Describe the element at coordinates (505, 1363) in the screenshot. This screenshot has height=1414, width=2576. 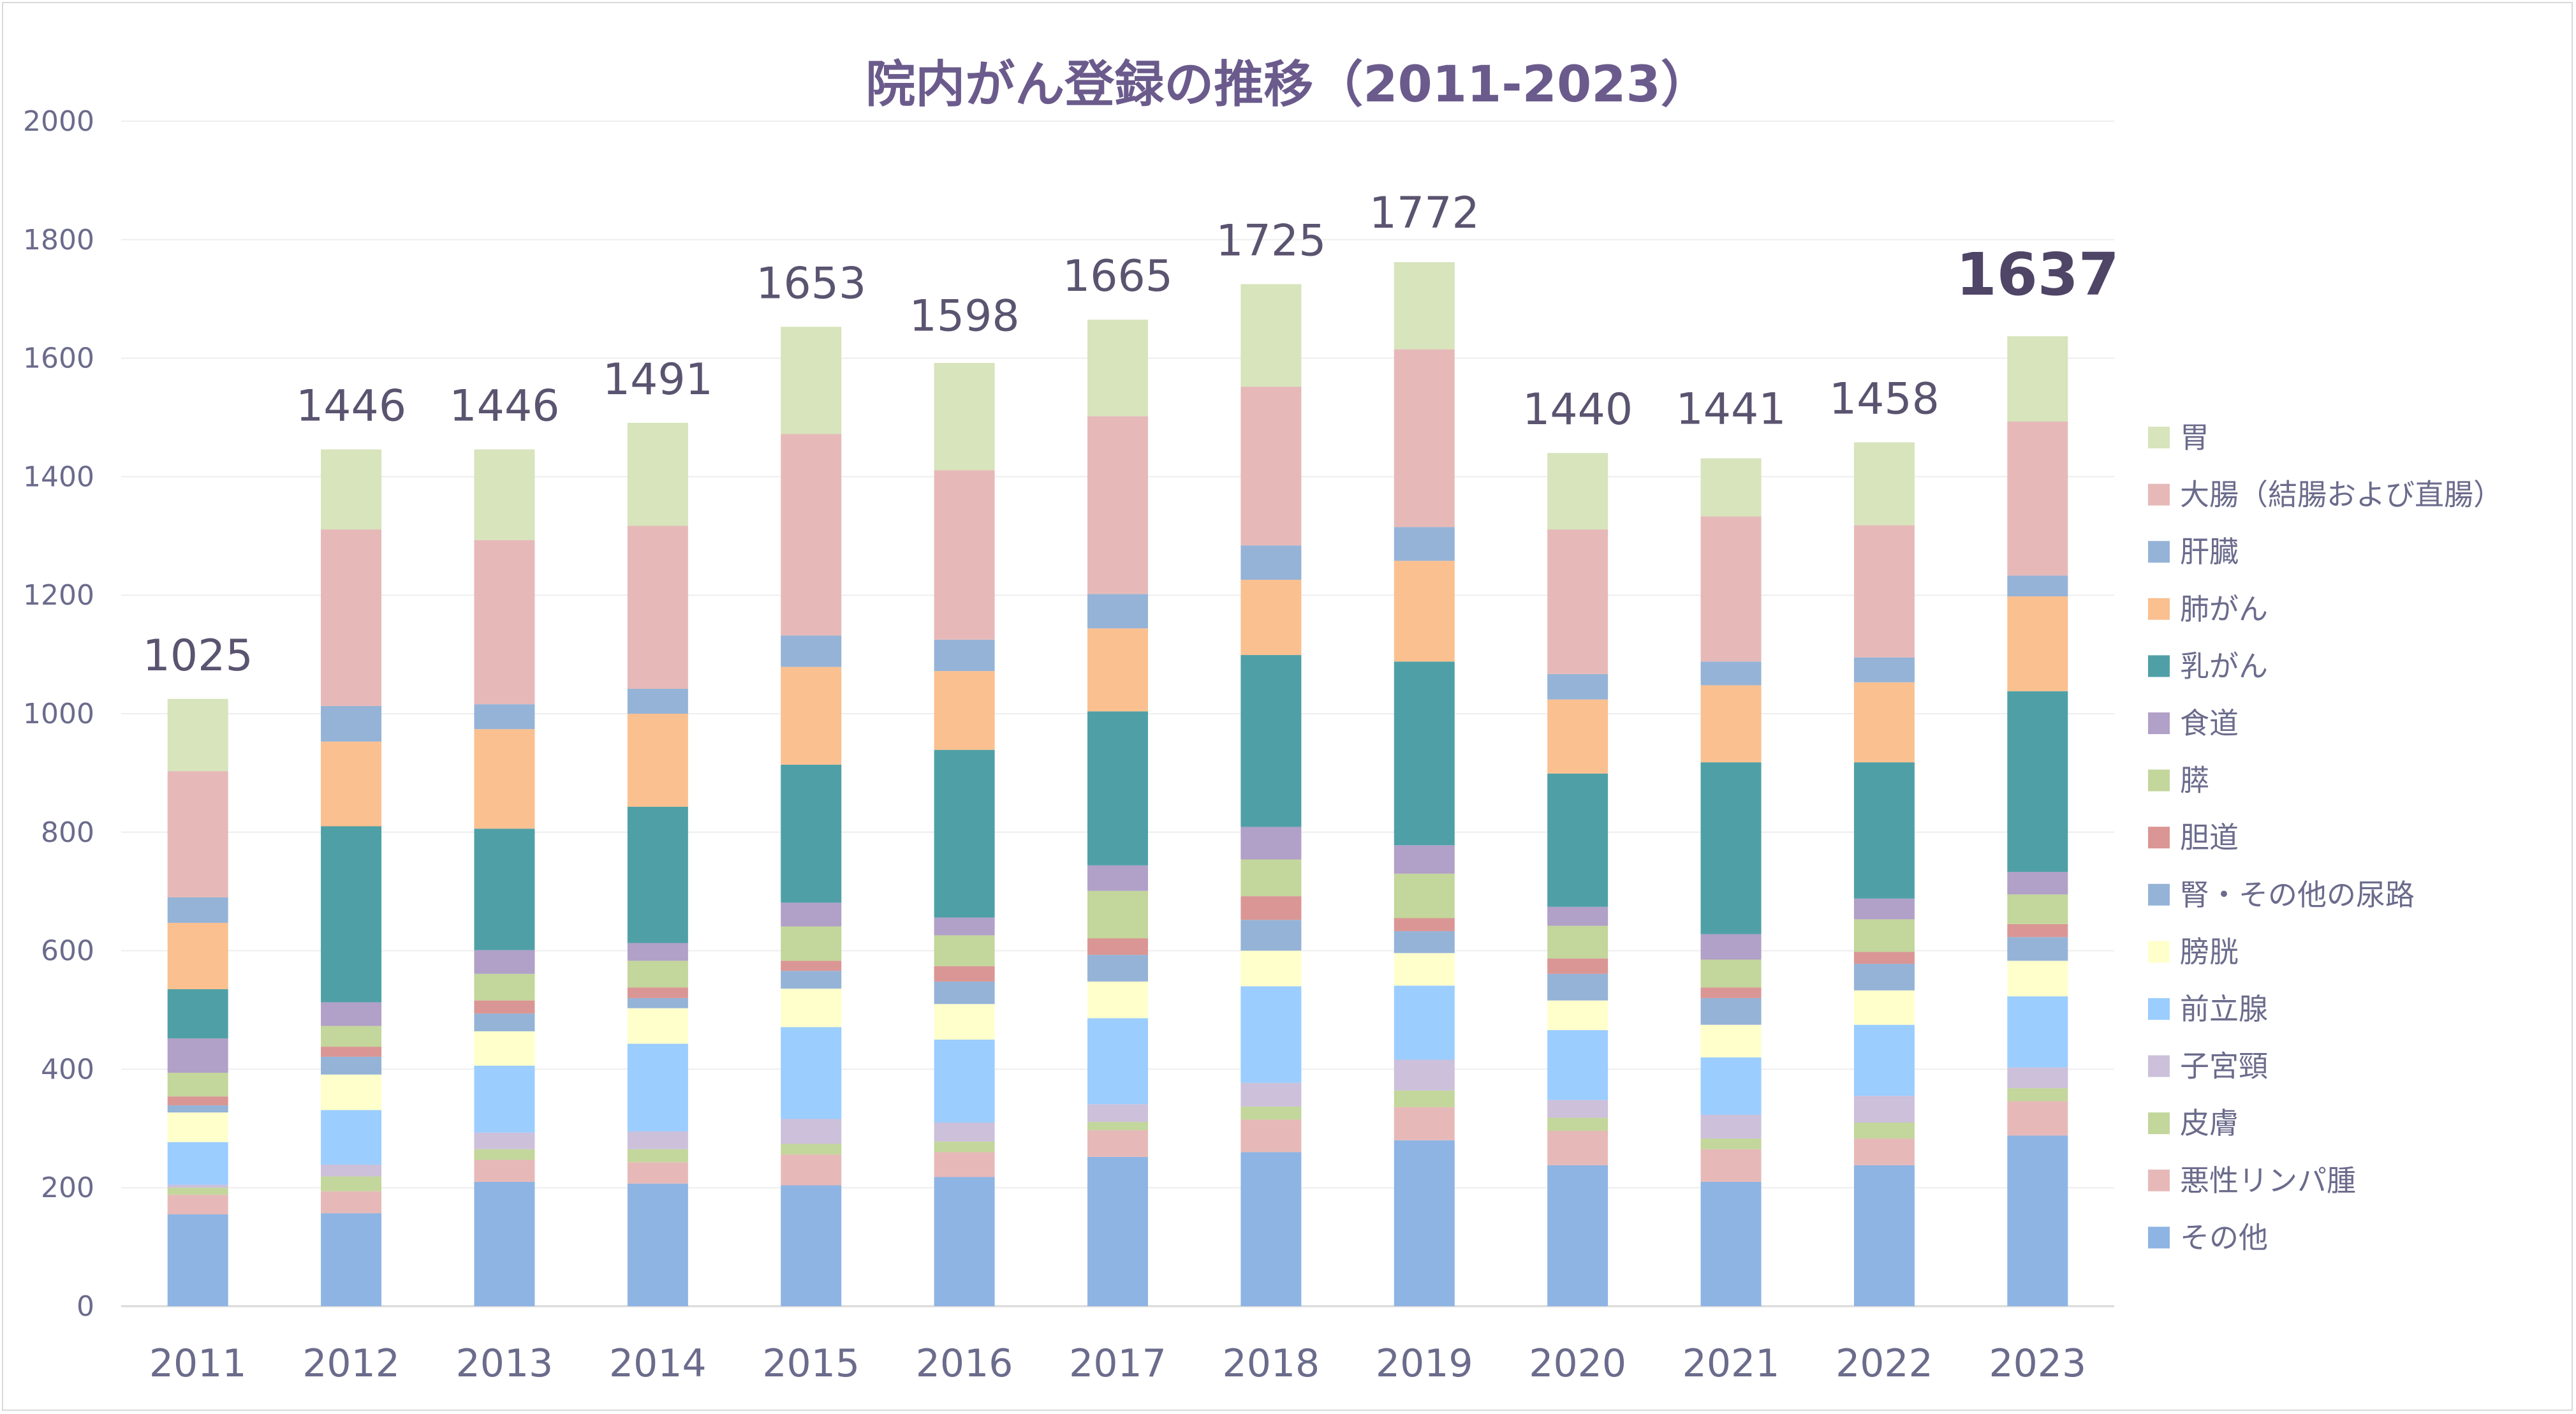
I see `x-tick-label: 2013` at that location.